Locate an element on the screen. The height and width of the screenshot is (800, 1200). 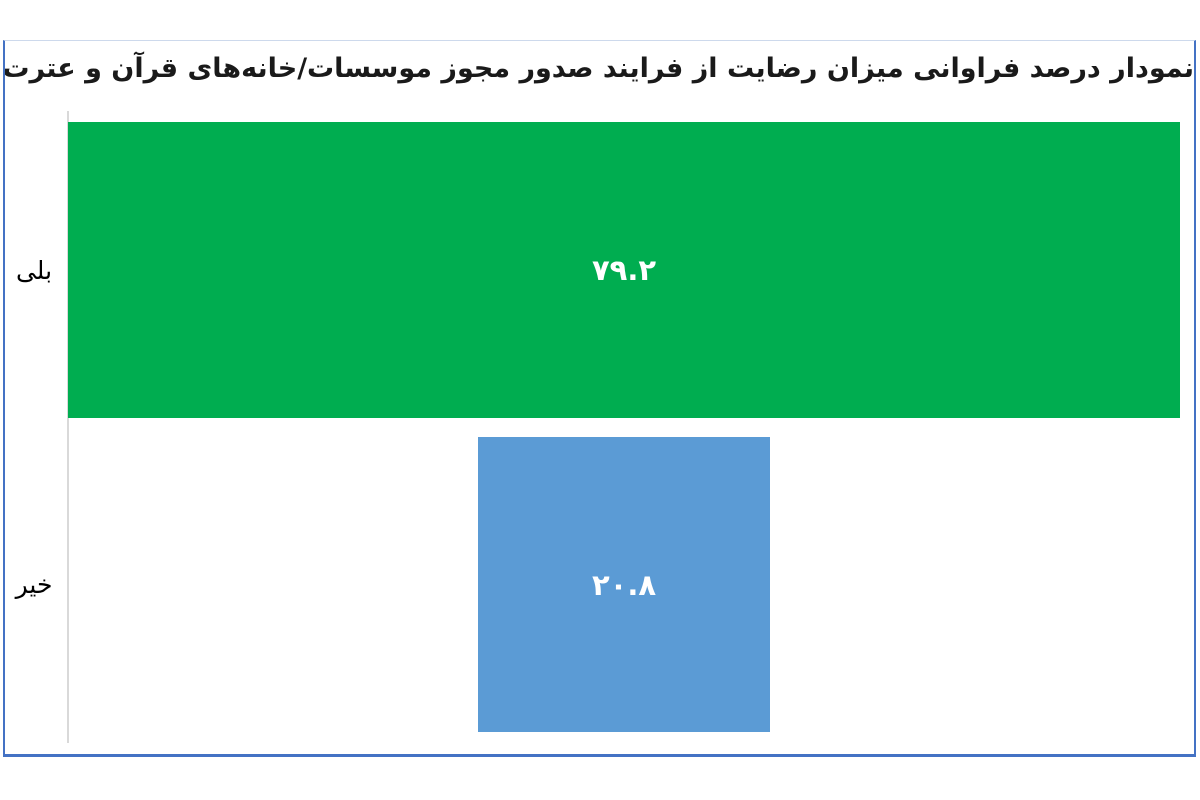
category-label: بلی is located at coordinates (34, 270).